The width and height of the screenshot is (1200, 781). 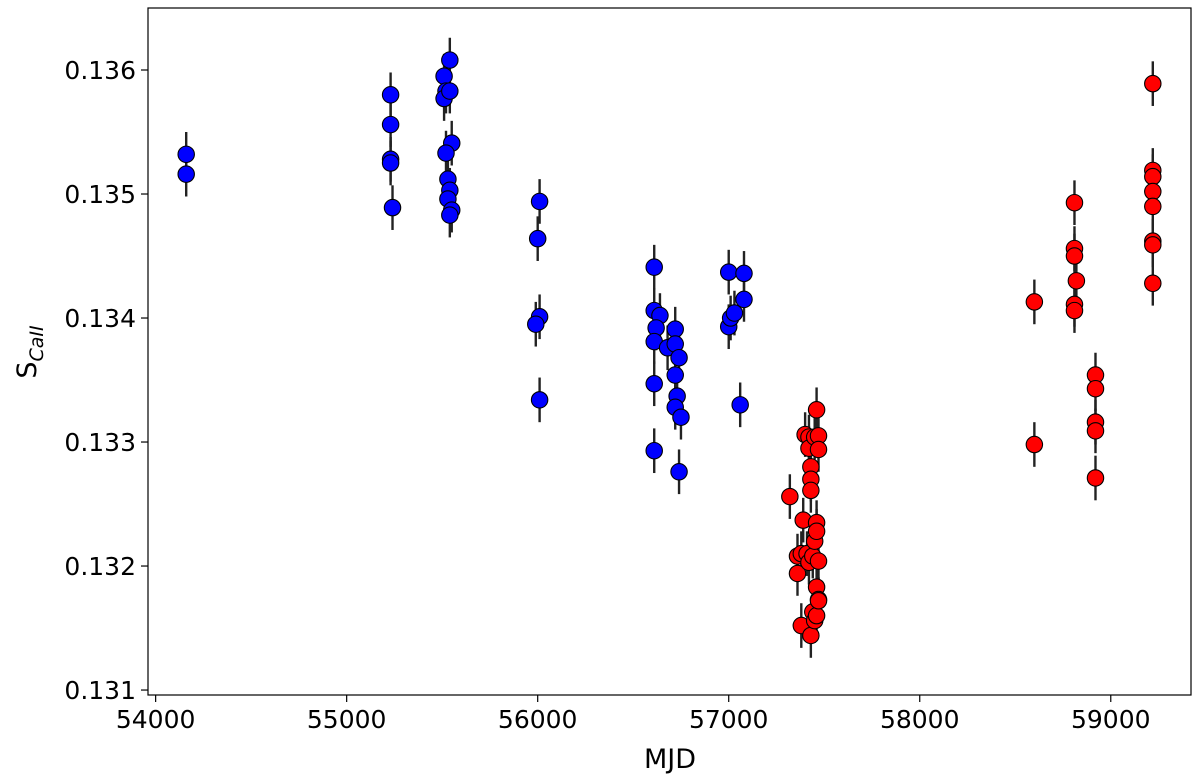 What do you see at coordinates (100, 442) in the screenshot?
I see `y-tick-label: 0.133` at bounding box center [100, 442].